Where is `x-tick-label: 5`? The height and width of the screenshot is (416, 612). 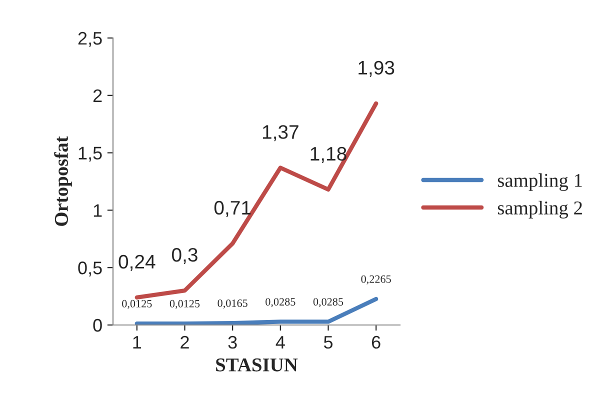 x-tick-label: 5 is located at coordinates (328, 342).